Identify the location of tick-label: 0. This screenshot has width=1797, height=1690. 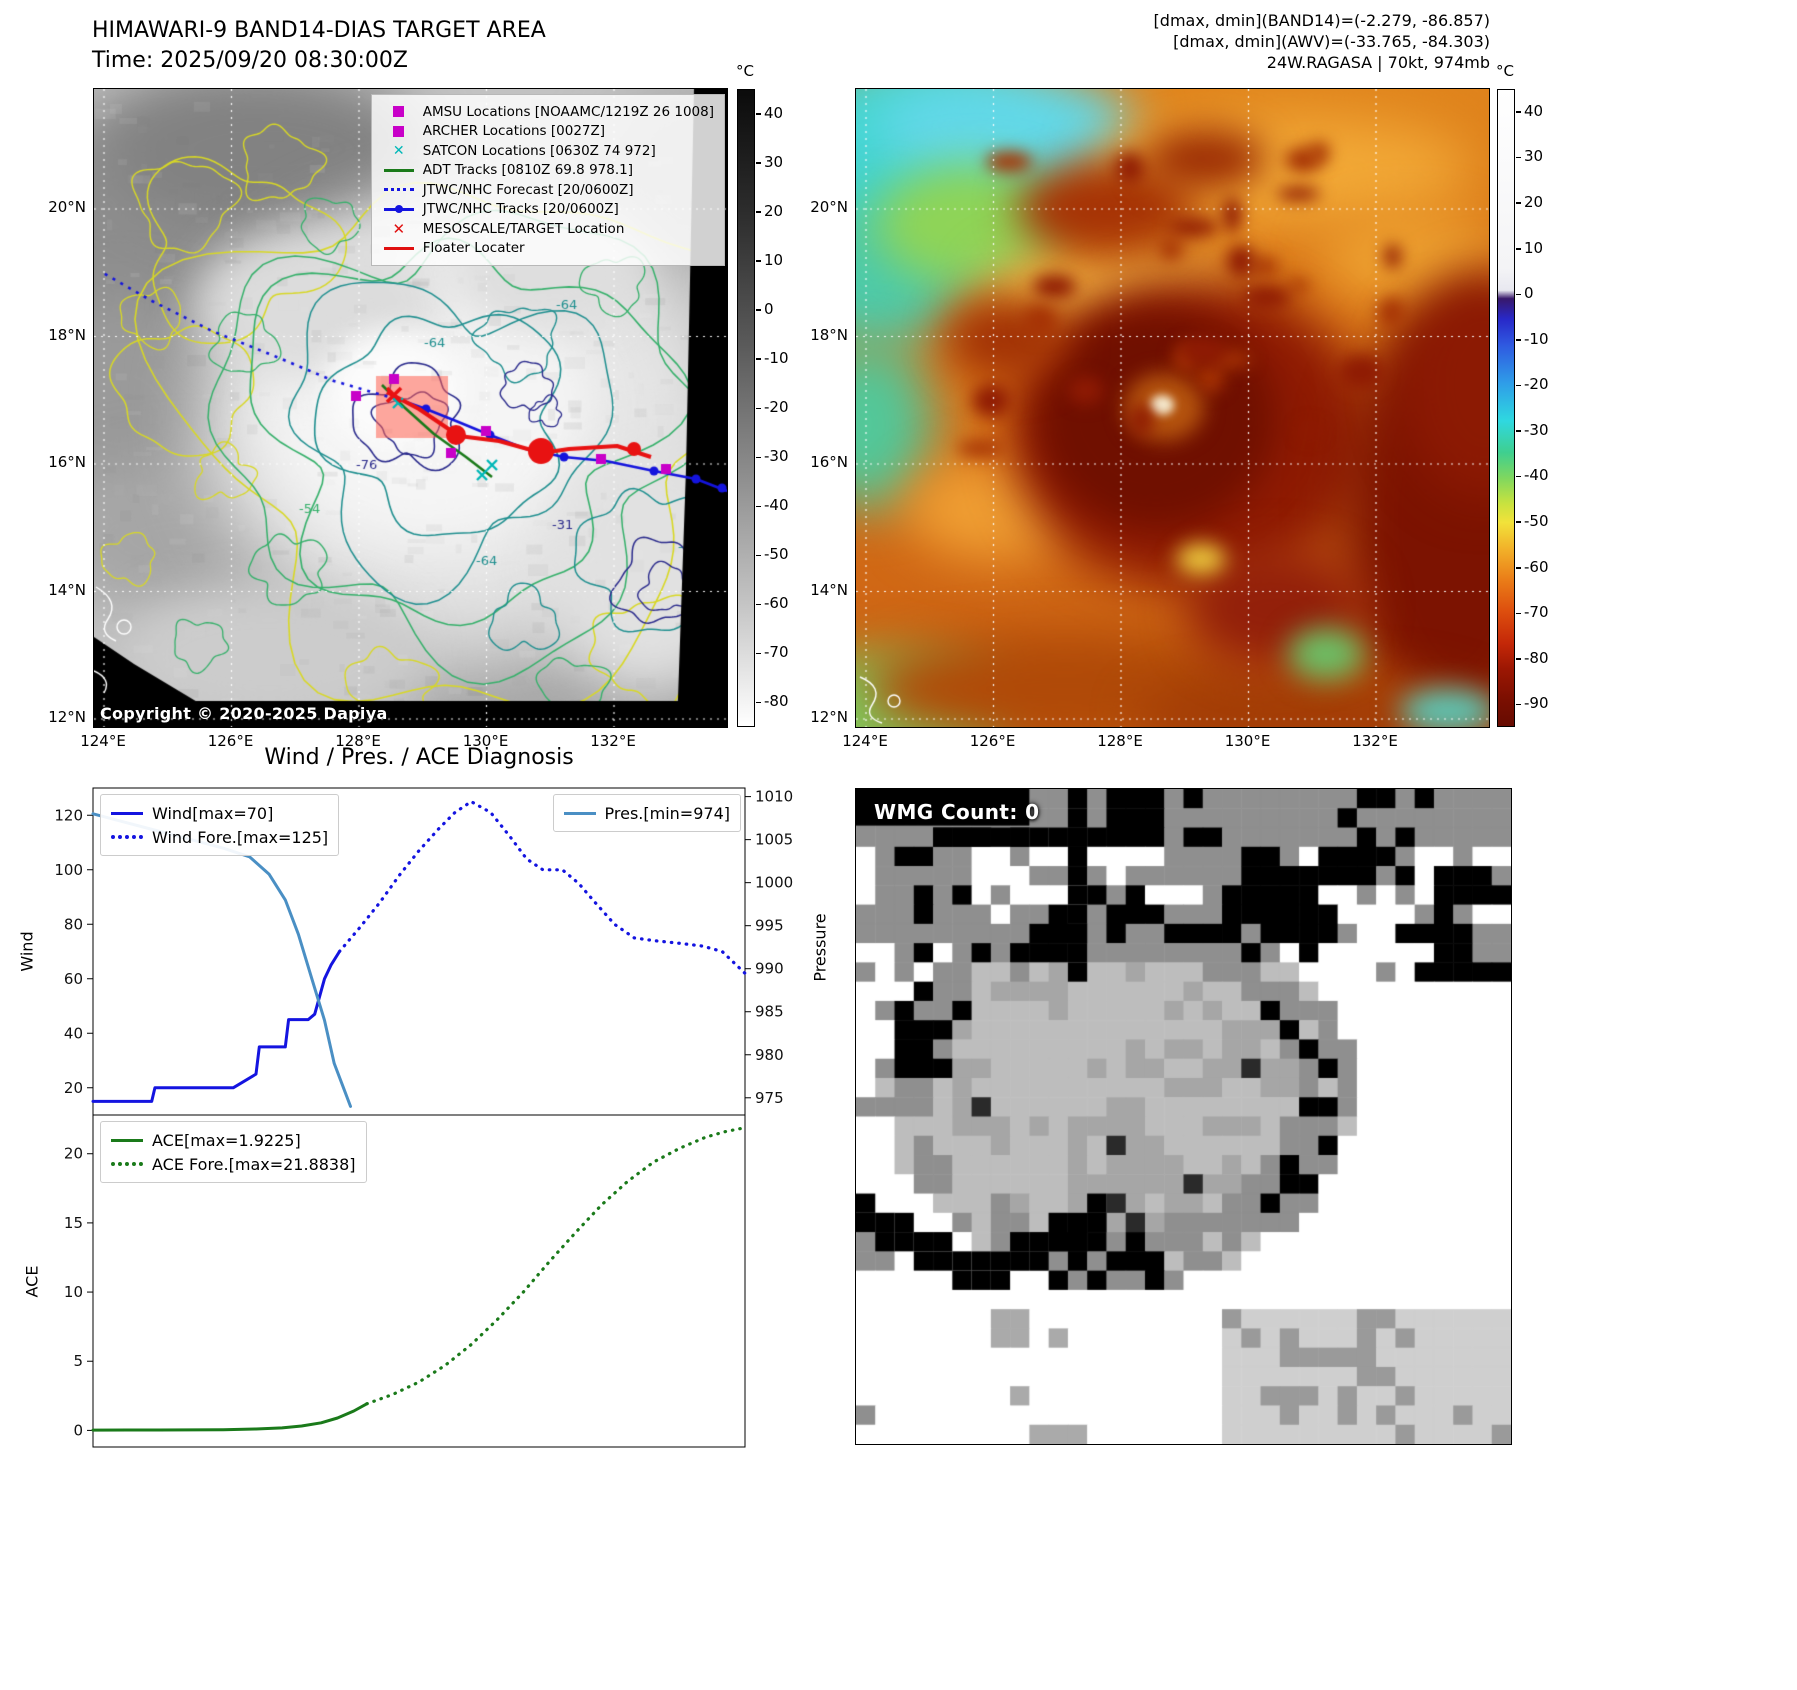
(78, 1430).